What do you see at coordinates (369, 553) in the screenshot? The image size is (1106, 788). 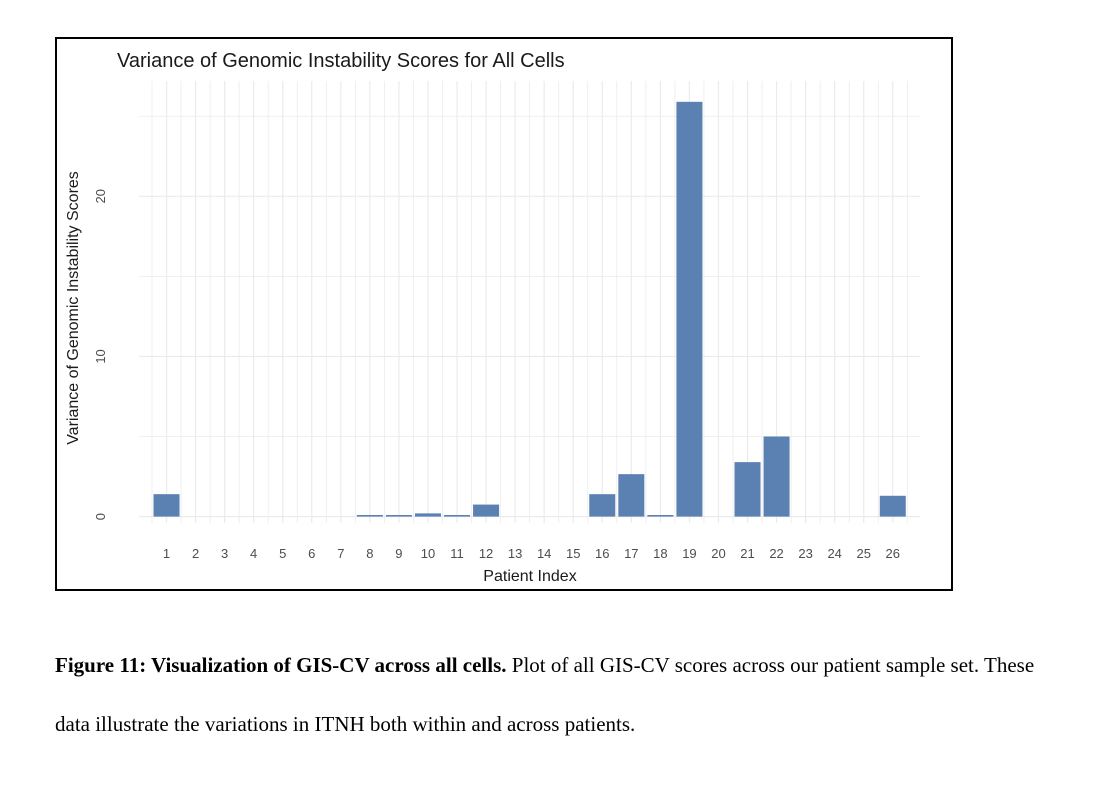 I see `x-tick-label: 8` at bounding box center [369, 553].